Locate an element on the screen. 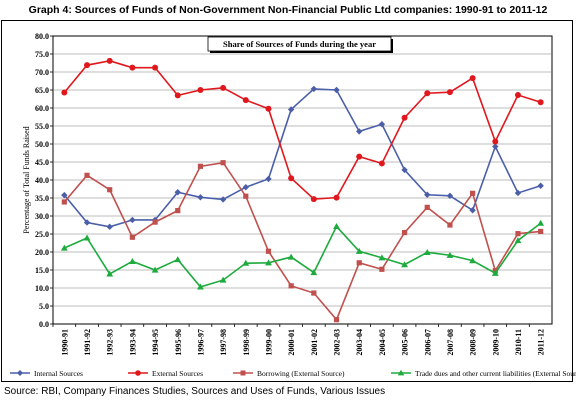 Image resolution: width=576 pixels, height=404 pixels. y-tick-label: 55.0 is located at coordinates (42, 126).